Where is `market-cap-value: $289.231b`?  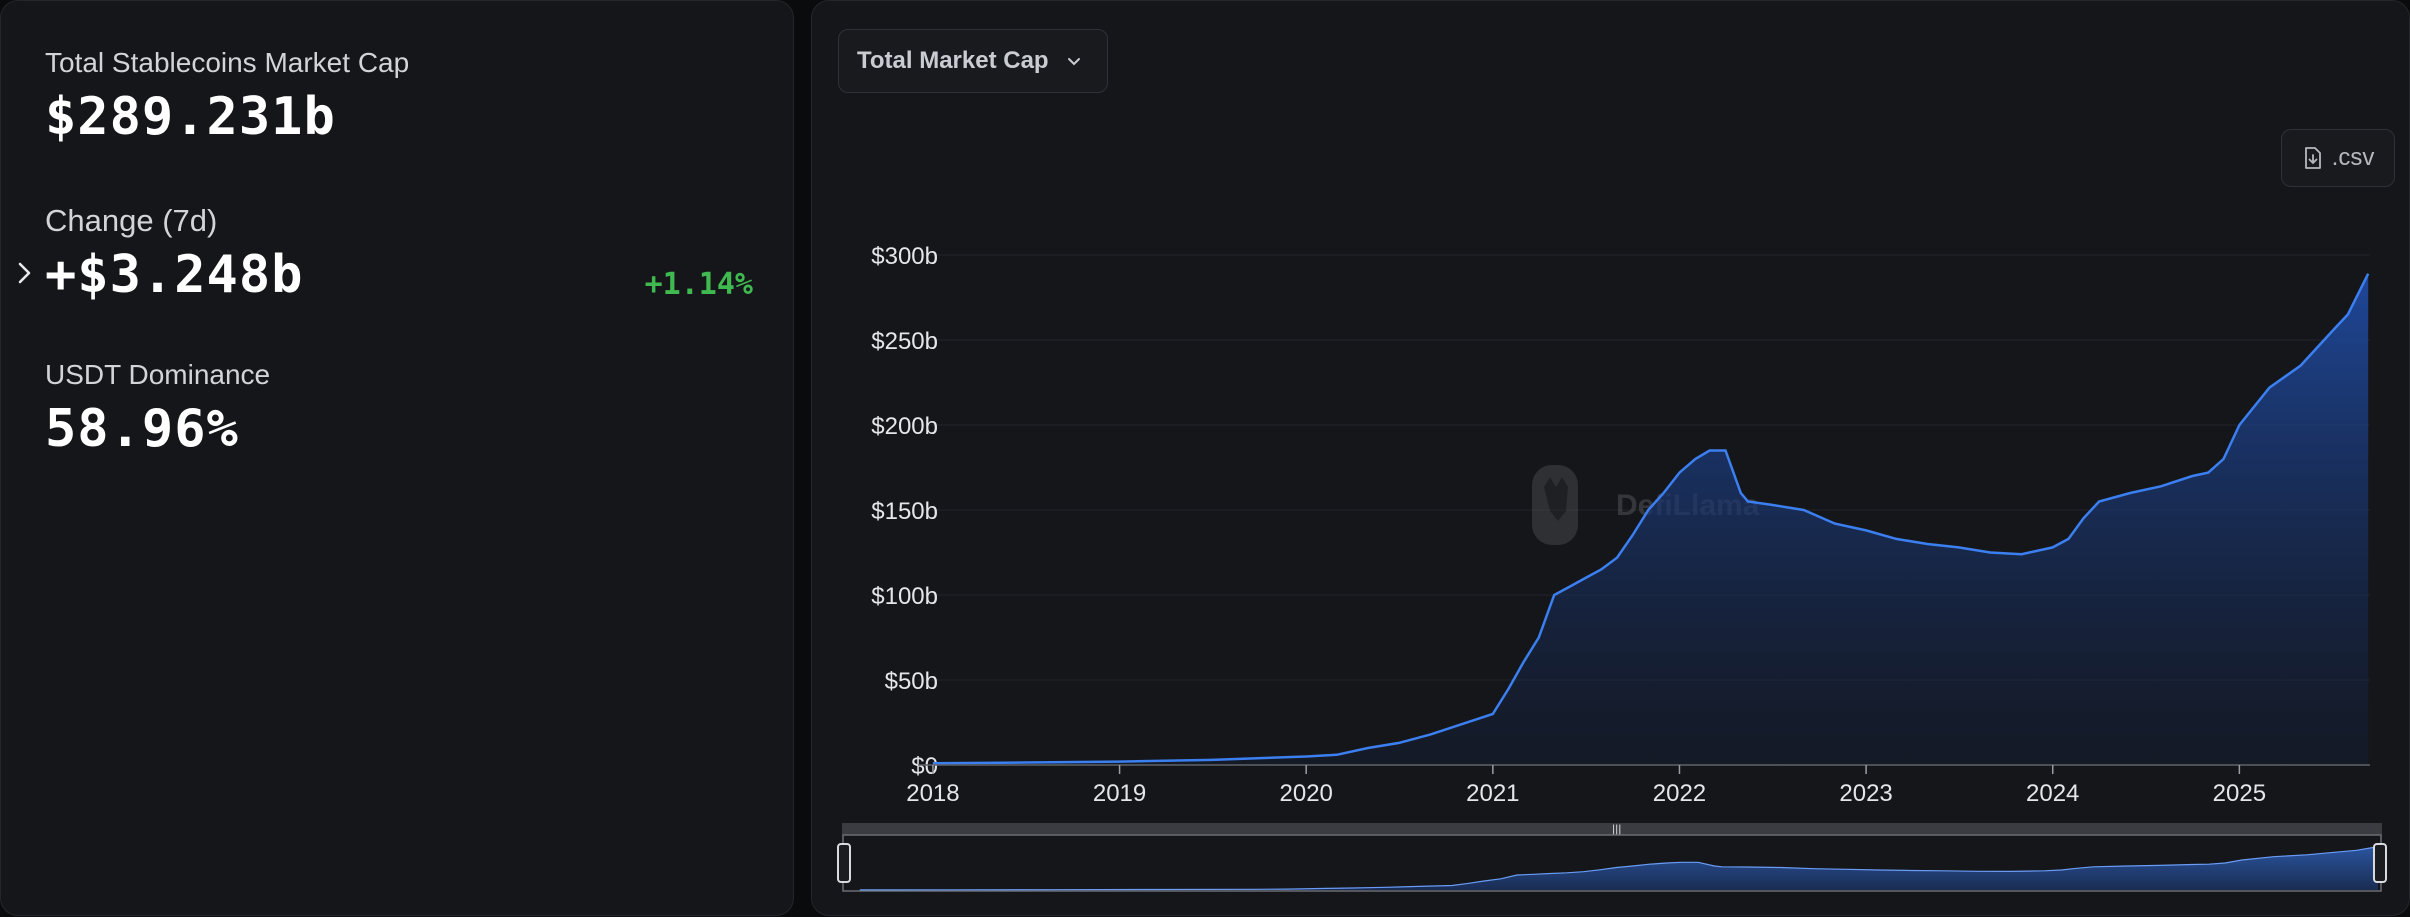
market-cap-value: $289.231b is located at coordinates (190, 117).